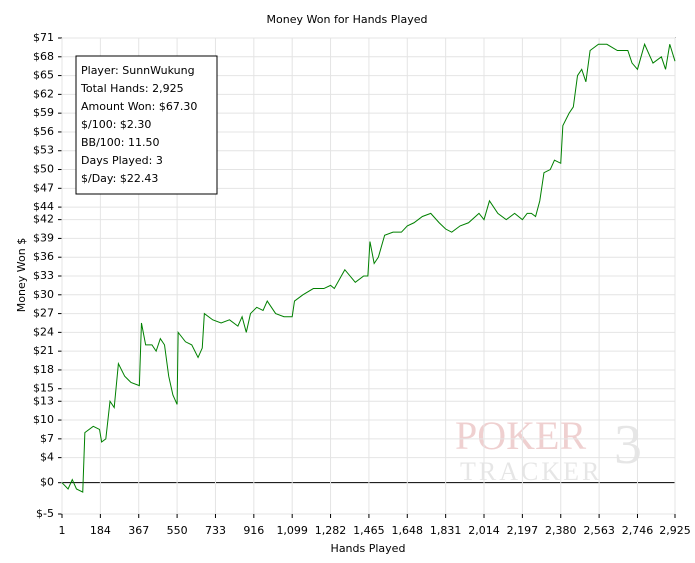  Describe the element at coordinates (177, 530) in the screenshot. I see `x-tick-label: 550` at that location.